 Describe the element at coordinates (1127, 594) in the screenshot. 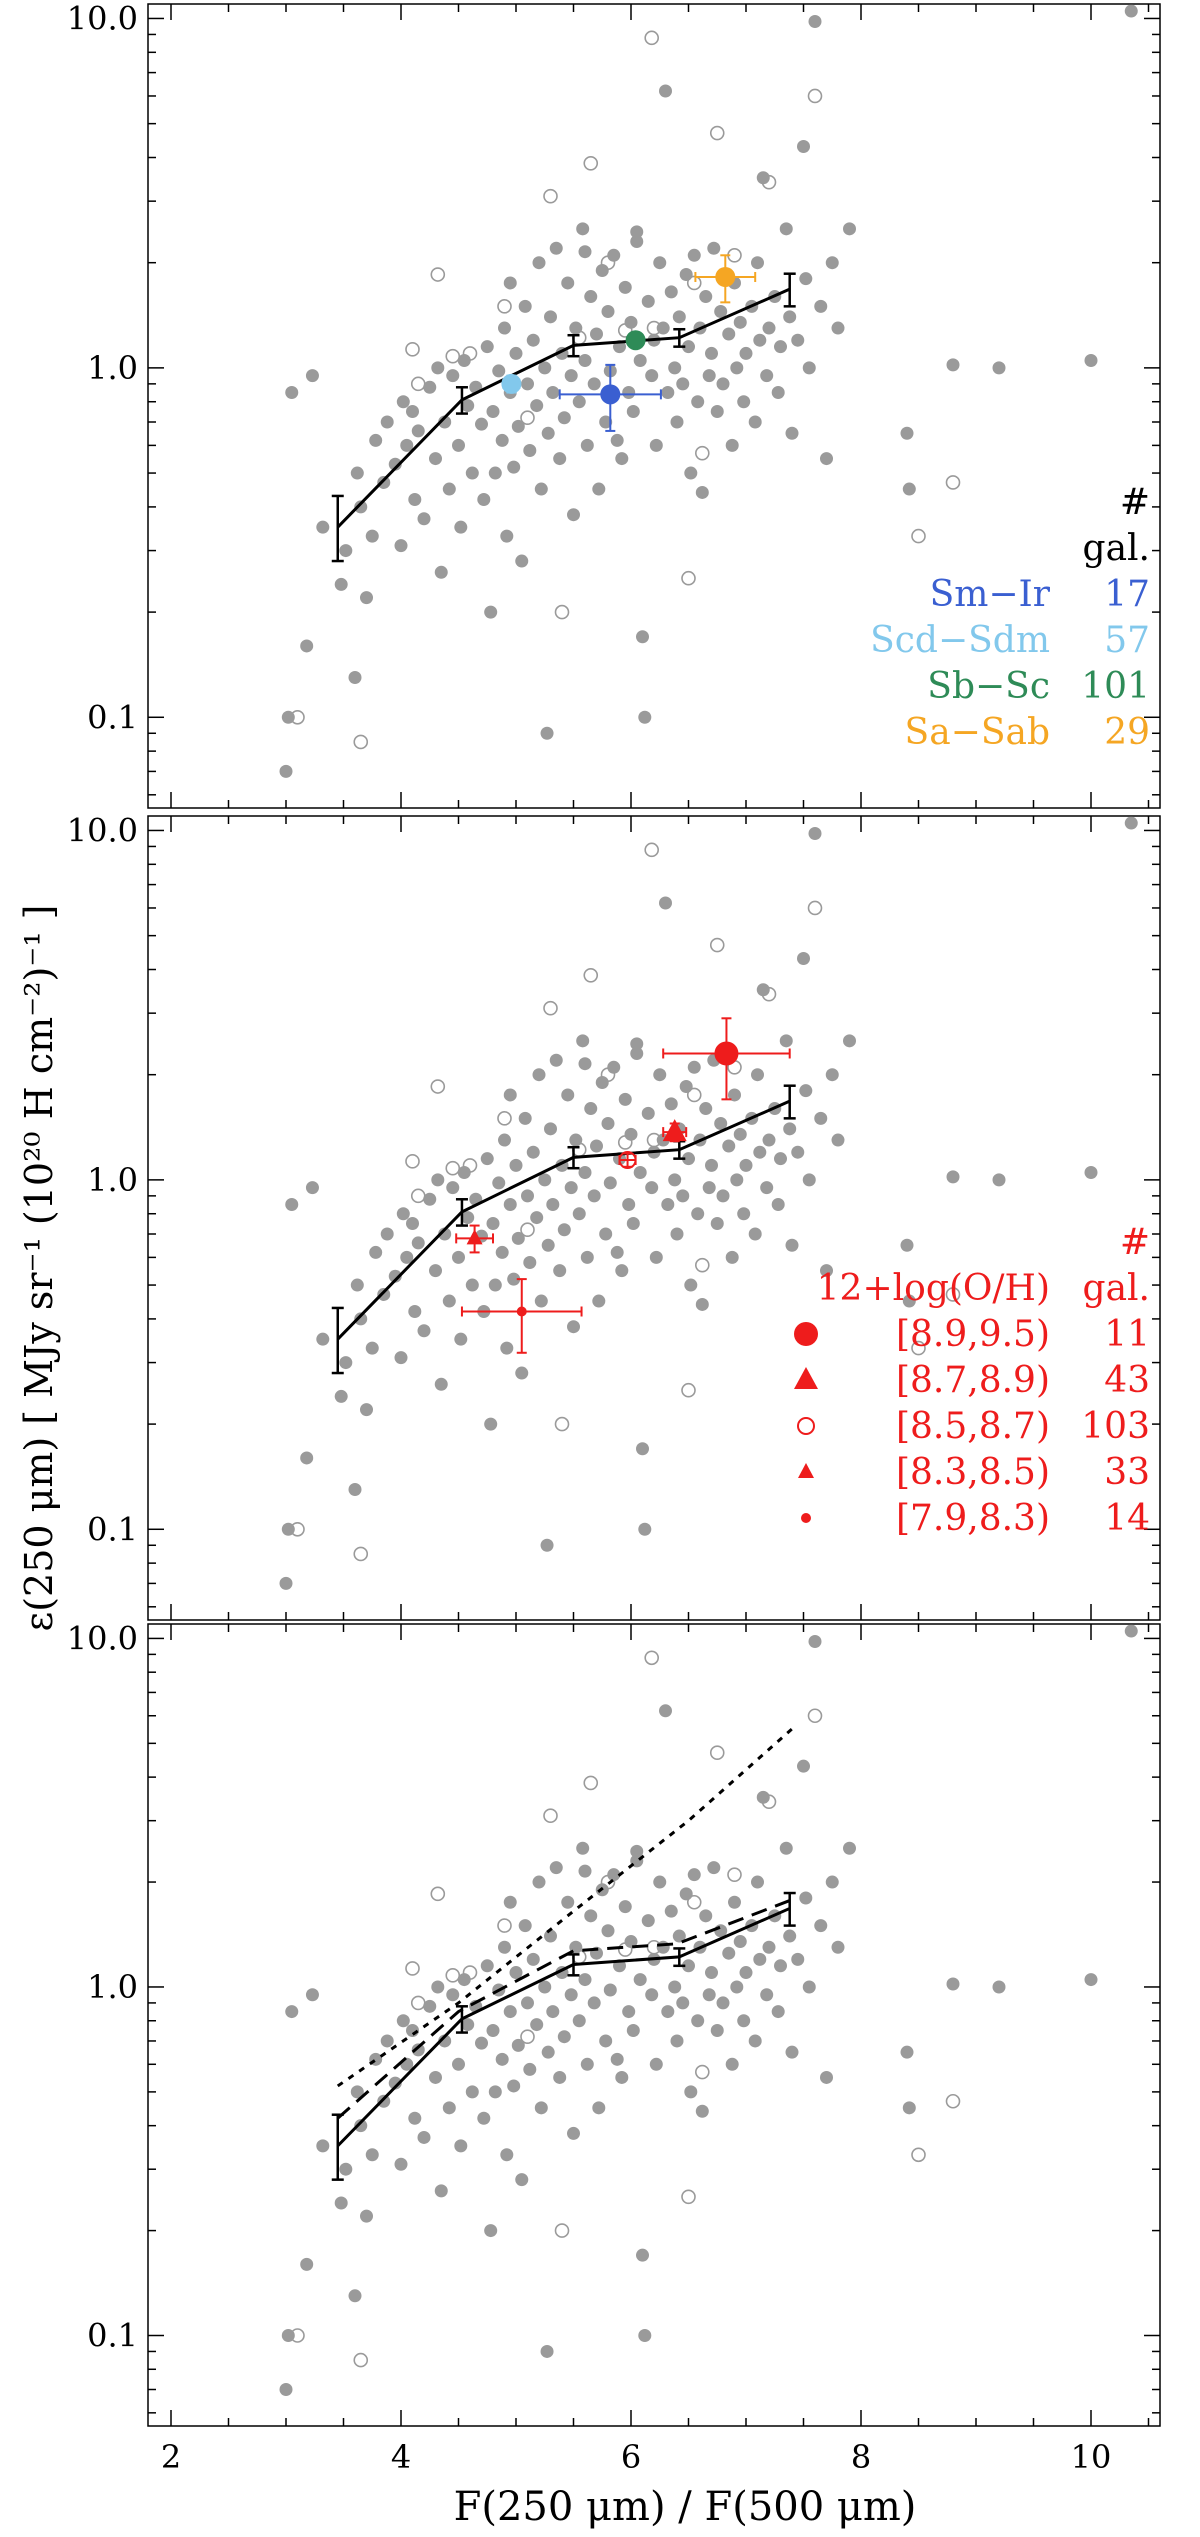

I see `legend-entry-count: 17` at that location.